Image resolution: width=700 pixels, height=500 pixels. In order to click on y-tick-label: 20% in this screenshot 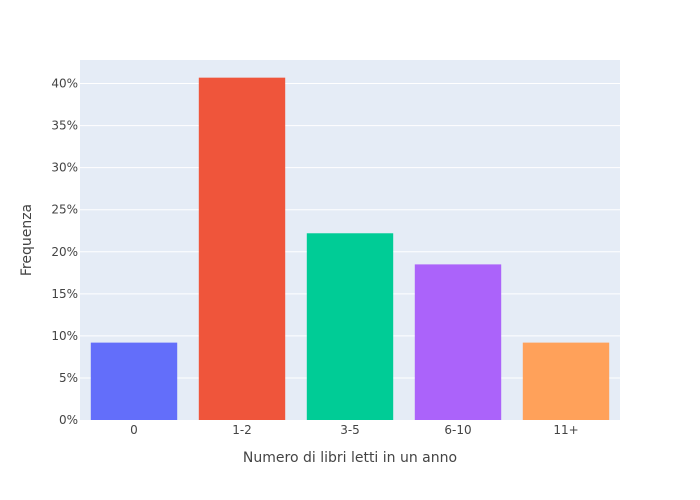, I will do `click(64, 252)`.